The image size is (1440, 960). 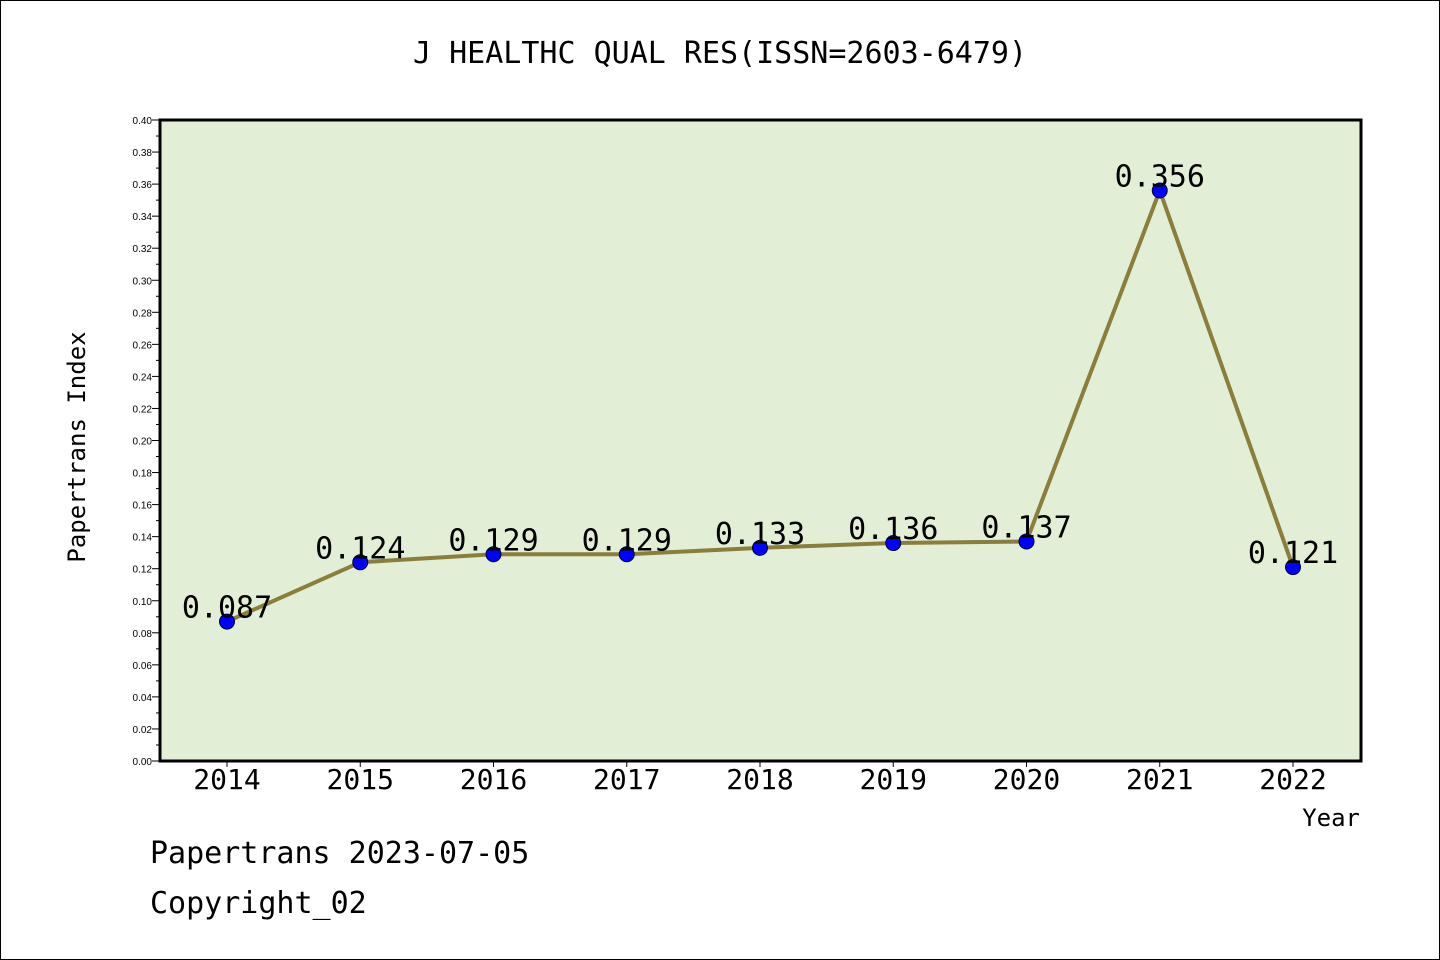 I want to click on data-label: 0.087, so click(x=227, y=608).